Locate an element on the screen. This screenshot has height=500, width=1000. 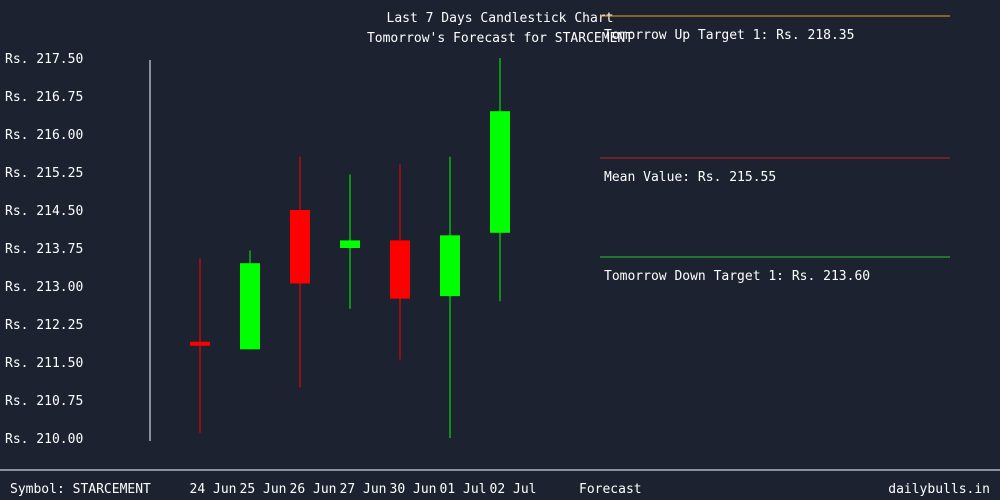
x-tick-label: 30 Jun is located at coordinates (413, 489).